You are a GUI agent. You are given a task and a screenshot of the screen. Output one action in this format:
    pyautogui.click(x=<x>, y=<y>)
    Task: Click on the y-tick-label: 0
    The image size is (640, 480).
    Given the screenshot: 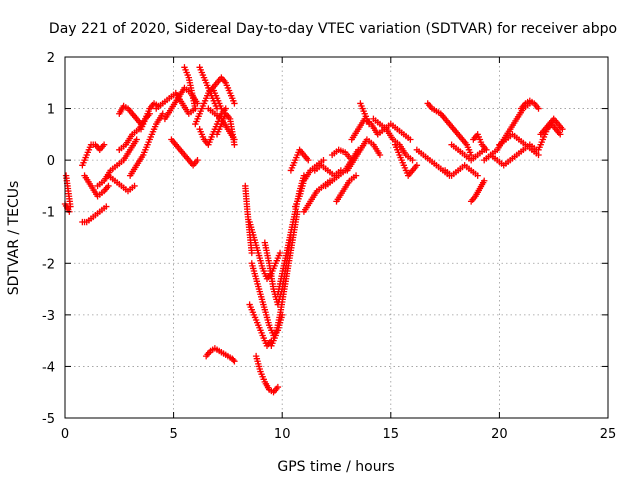 What is the action you would take?
    pyautogui.click(x=51, y=161)
    